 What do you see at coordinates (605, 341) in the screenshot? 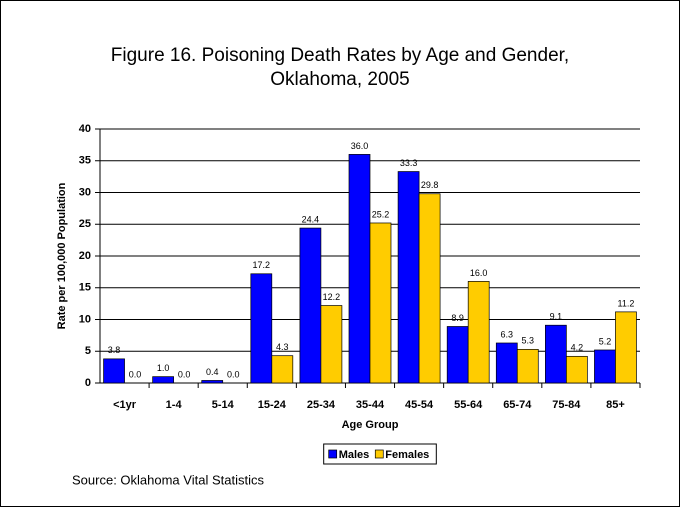
I see `data-label: 5.2` at bounding box center [605, 341].